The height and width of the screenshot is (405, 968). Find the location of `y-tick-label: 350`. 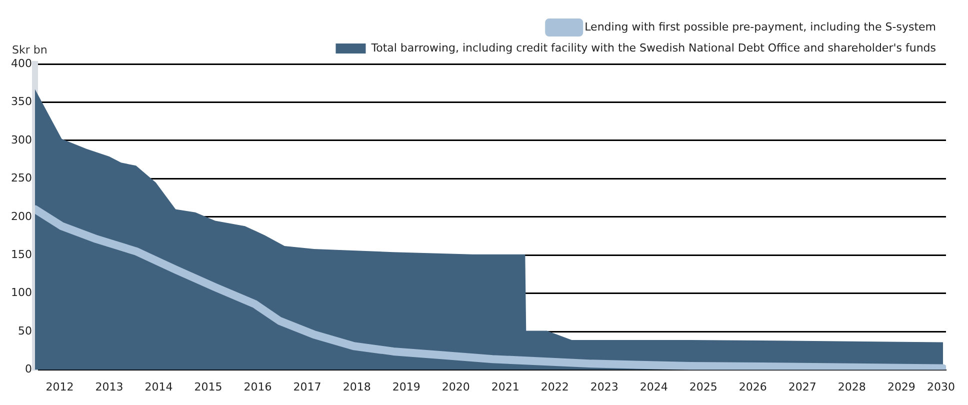

y-tick-label: 350 is located at coordinates (21, 101).